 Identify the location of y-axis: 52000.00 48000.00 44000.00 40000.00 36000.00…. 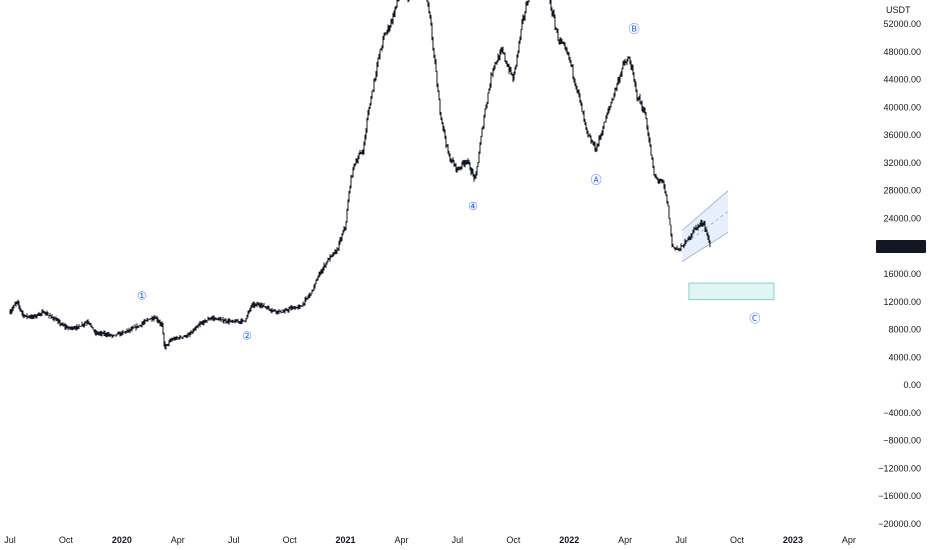
(899, 274).